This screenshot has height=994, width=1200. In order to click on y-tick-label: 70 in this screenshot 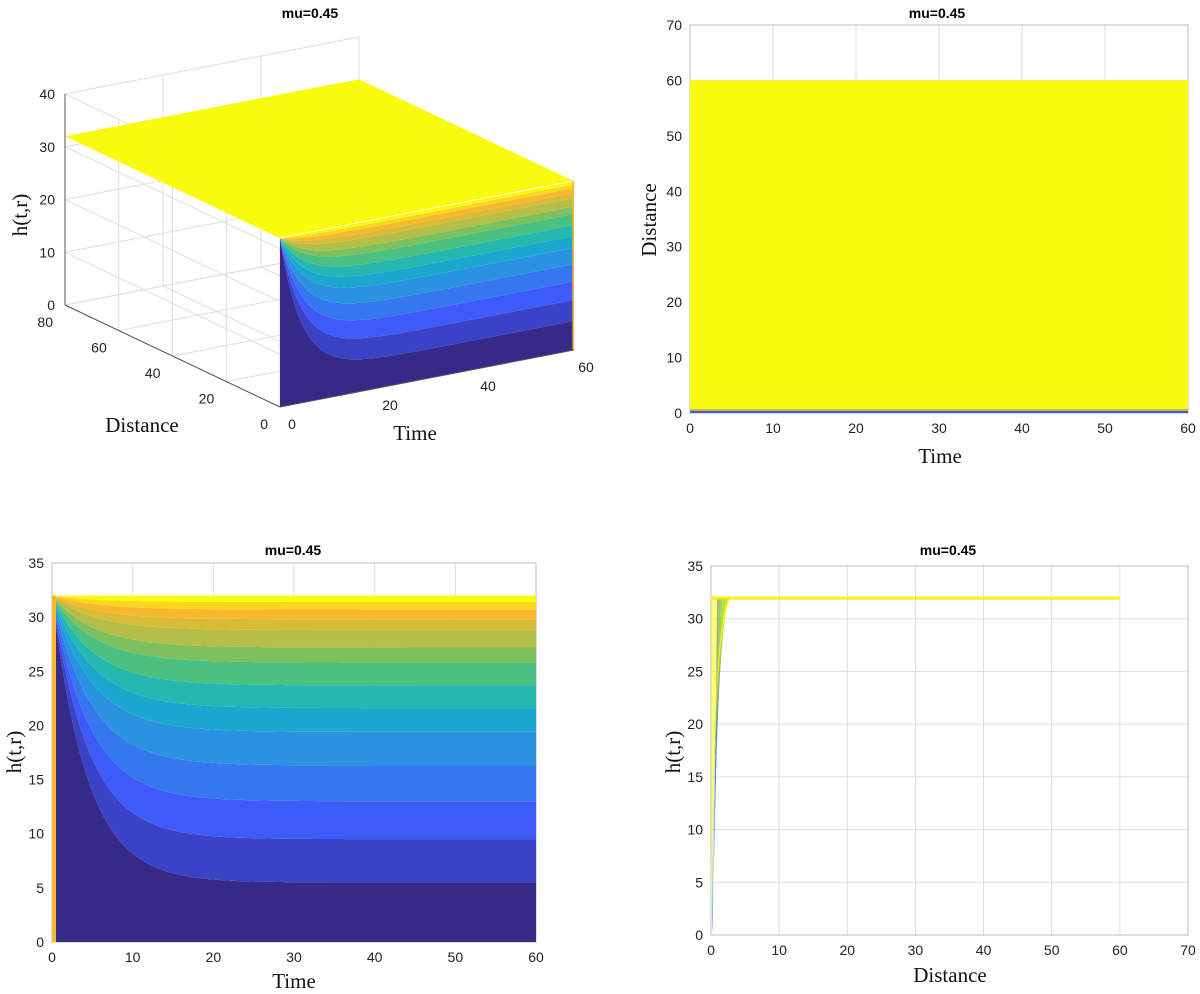, I will do `click(674, 25)`.